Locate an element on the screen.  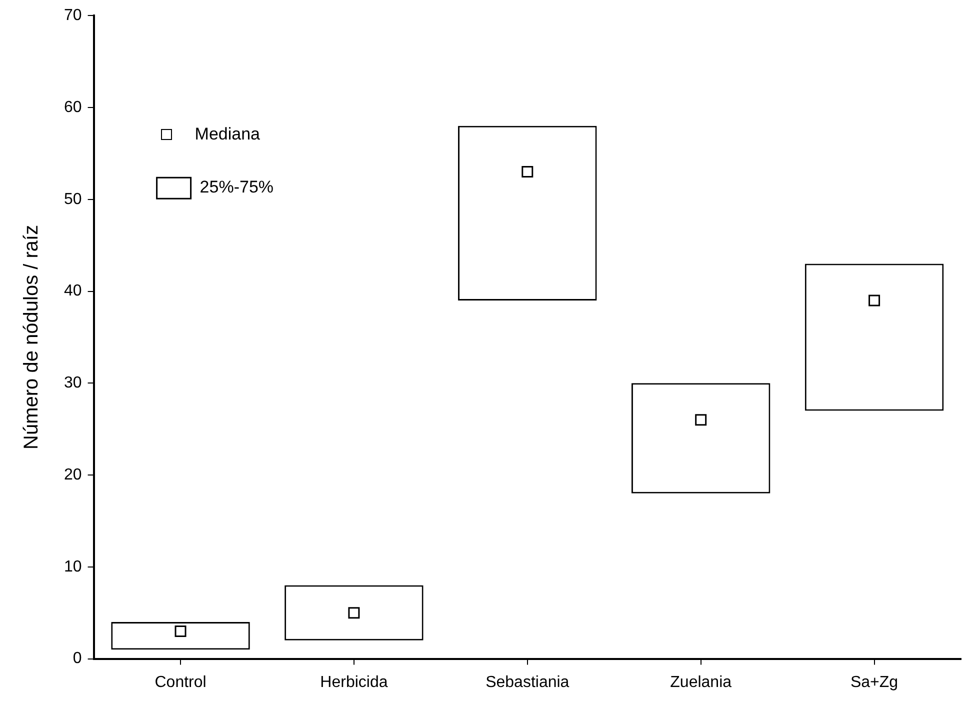
y-axis-title: Número de nódulos / raíz is located at coordinates (31, 337).